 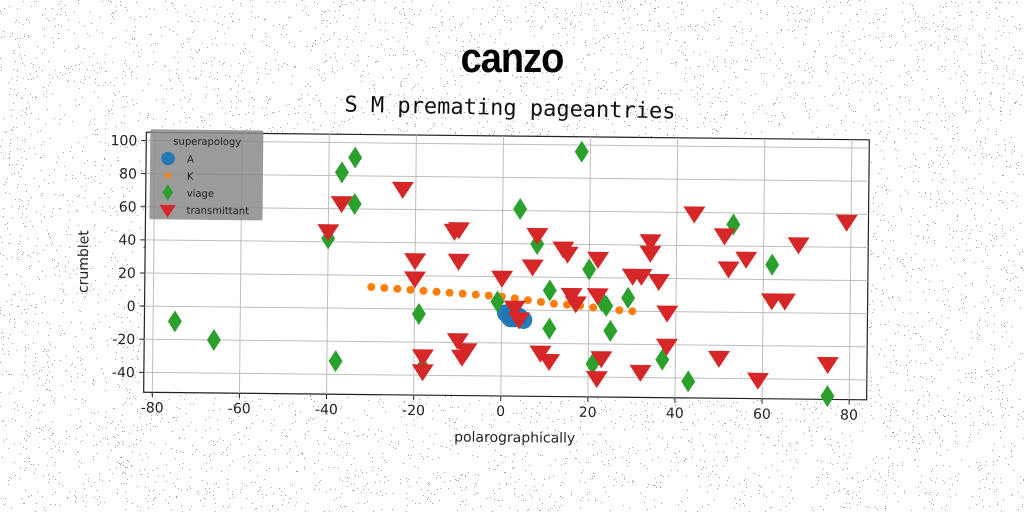 I want to click on y-tick-label: -40, so click(x=123, y=373).